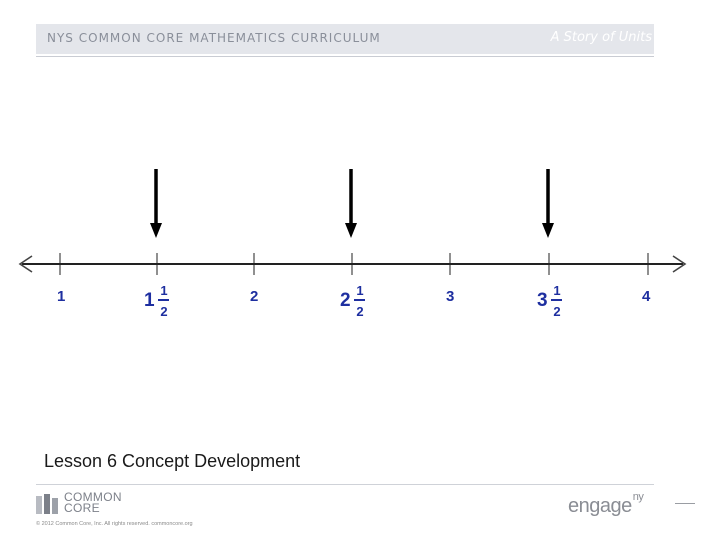 Image resolution: width=720 pixels, height=540 pixels. I want to click on mixed-whole: 2, so click(345, 300).